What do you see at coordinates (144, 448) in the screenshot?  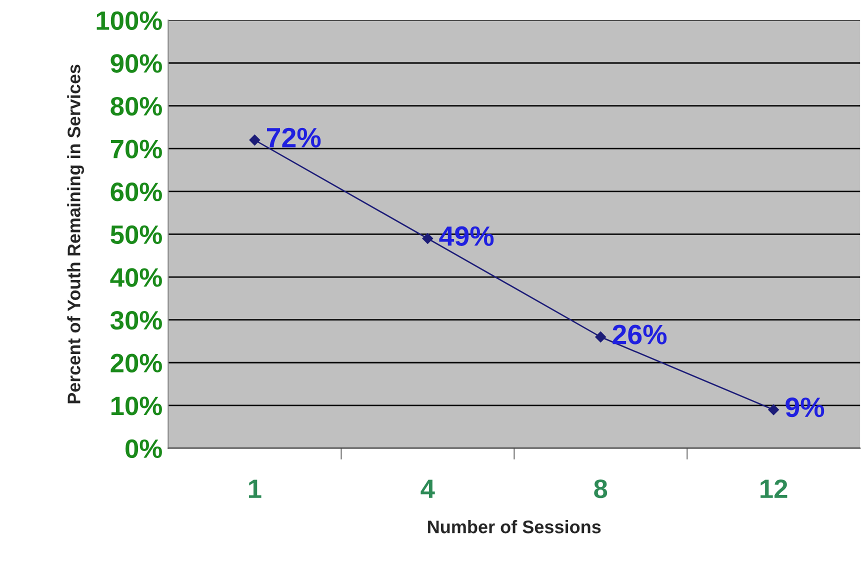 I see `y-tick-label: 0%` at bounding box center [144, 448].